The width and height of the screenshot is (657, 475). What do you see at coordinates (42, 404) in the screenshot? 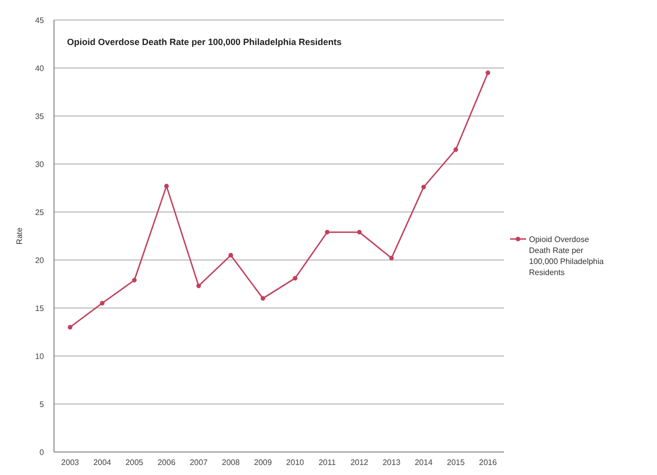
I see `y-tick-label: 5` at bounding box center [42, 404].